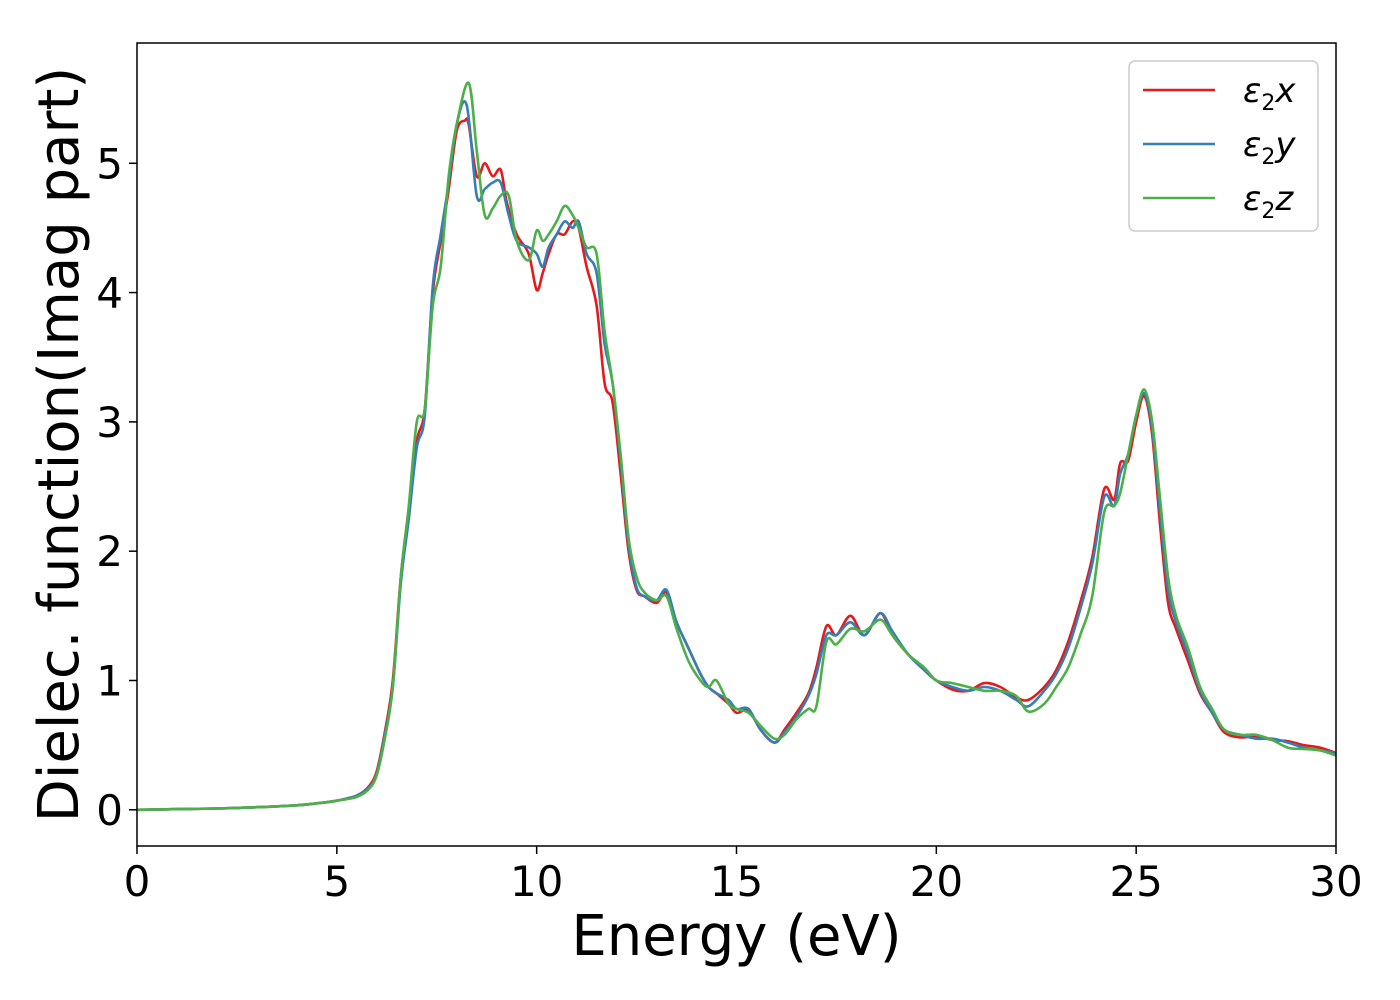 The width and height of the screenshot is (1400, 1000). Describe the element at coordinates (536, 881) in the screenshot. I see `x-tick-label: 10` at that location.